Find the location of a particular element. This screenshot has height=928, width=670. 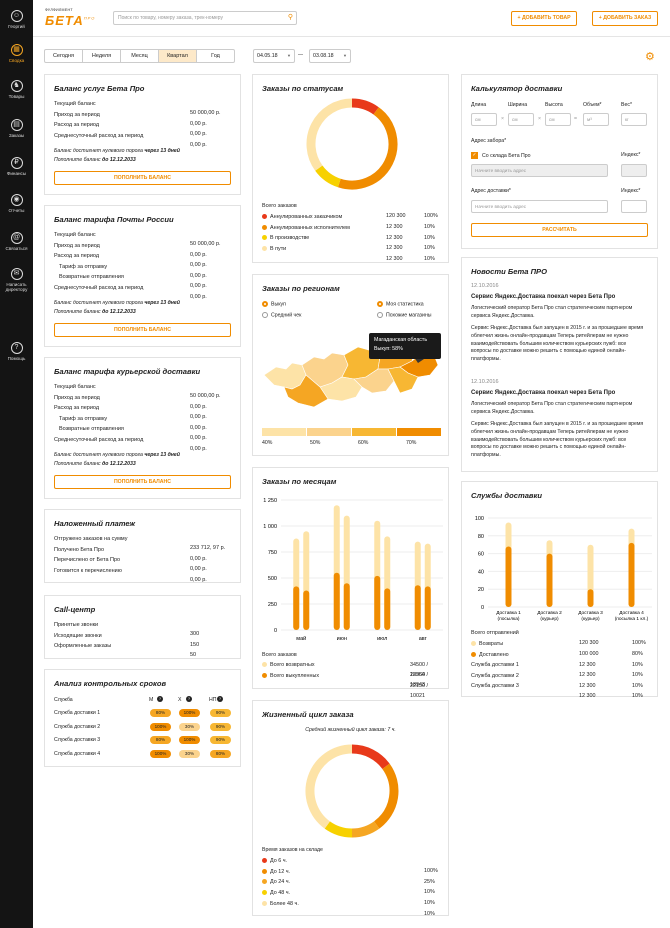

user-icon: ☺ is located at coordinates (16, 16).